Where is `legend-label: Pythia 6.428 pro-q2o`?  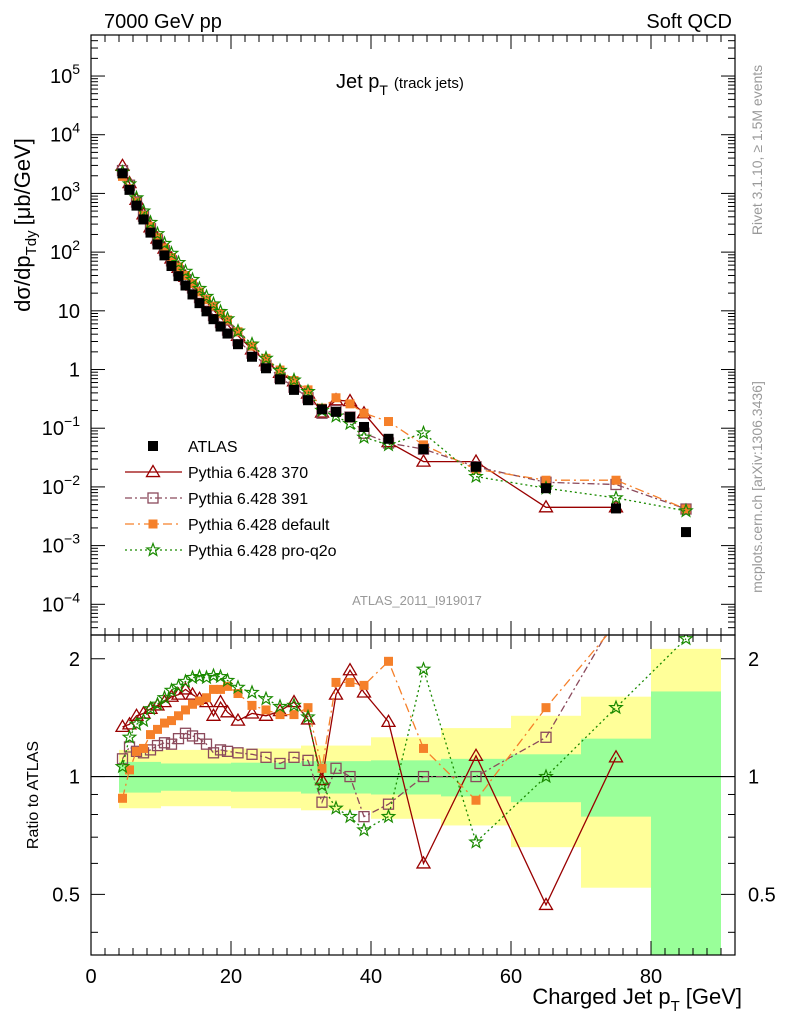 legend-label: Pythia 6.428 pro-q2o is located at coordinates (262, 551).